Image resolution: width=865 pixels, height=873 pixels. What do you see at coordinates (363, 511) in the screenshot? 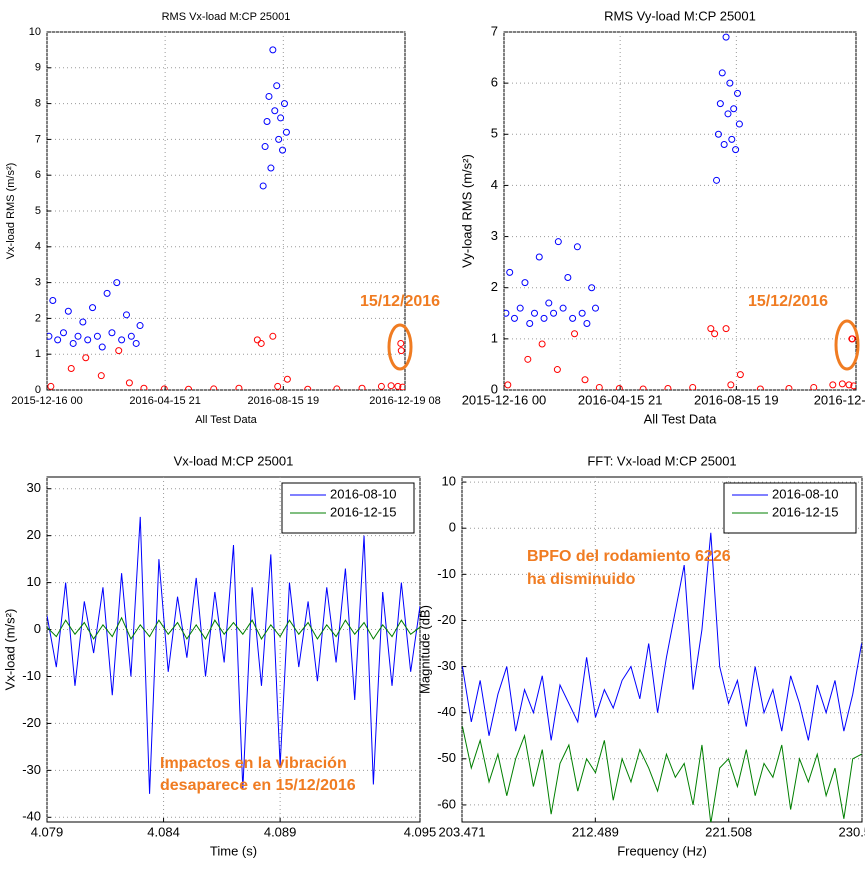
I see `legend-label: 2016-12-15` at bounding box center [363, 511].